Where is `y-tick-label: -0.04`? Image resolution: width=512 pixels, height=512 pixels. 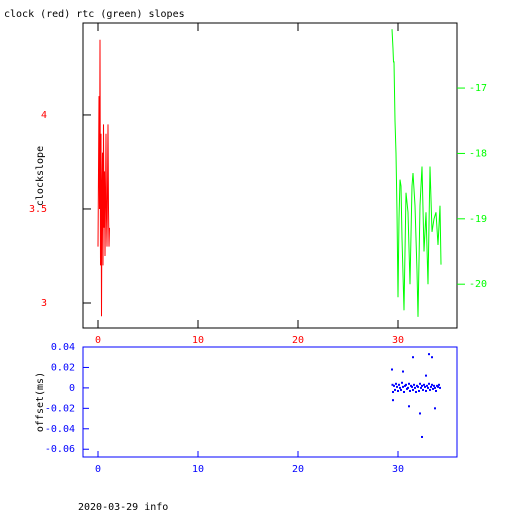
y-tick-label: -0.04 is located at coordinates (60, 429).